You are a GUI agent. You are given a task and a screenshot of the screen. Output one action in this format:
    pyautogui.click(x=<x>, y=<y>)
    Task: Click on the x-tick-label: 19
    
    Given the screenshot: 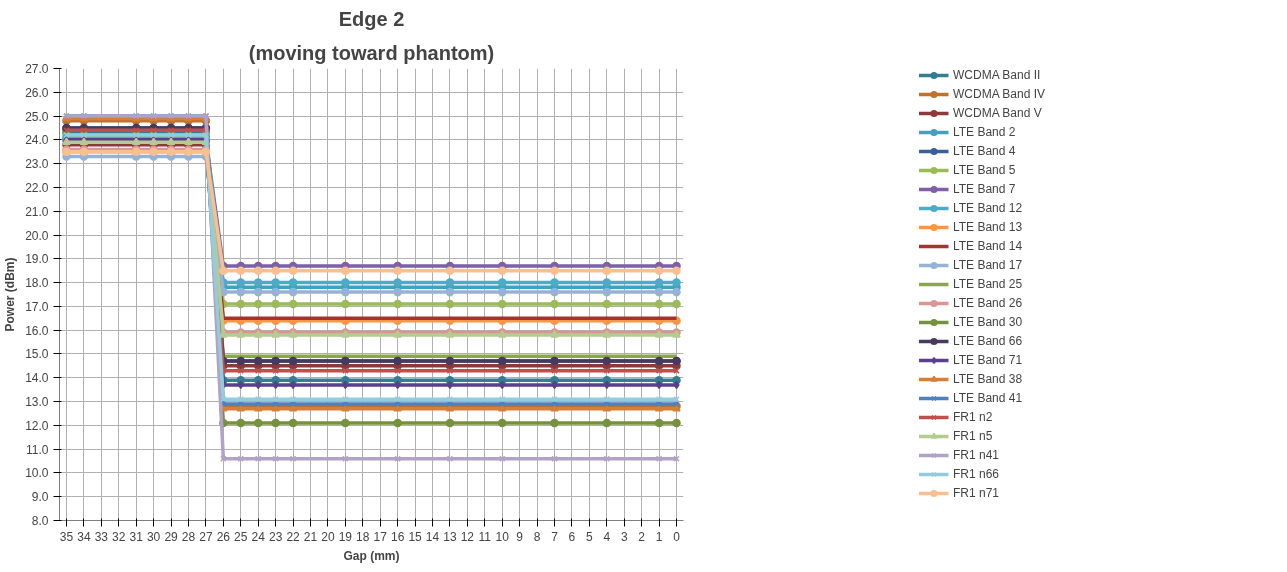 What is the action you would take?
    pyautogui.click(x=345, y=536)
    